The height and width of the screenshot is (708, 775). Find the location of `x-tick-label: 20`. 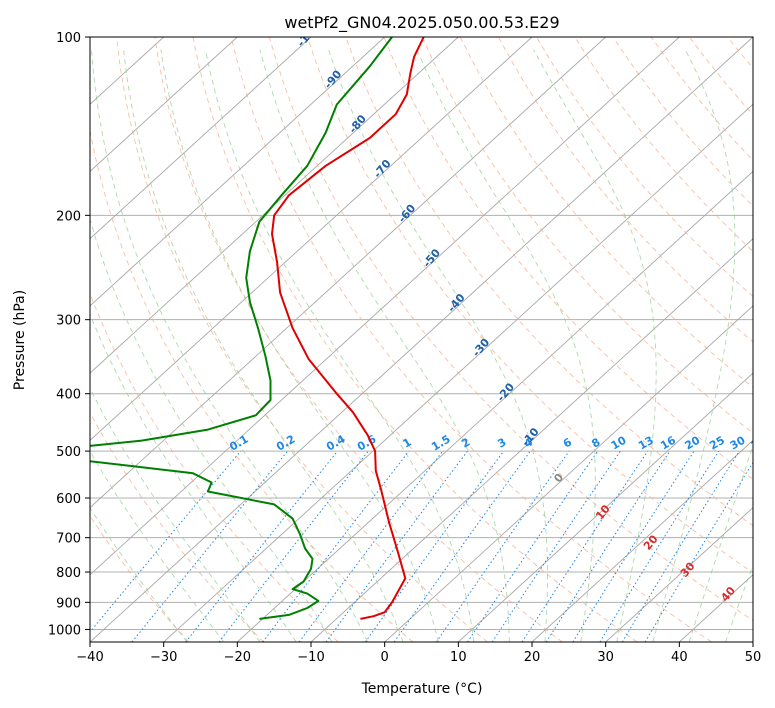

x-tick-label: 20 is located at coordinates (532, 657).